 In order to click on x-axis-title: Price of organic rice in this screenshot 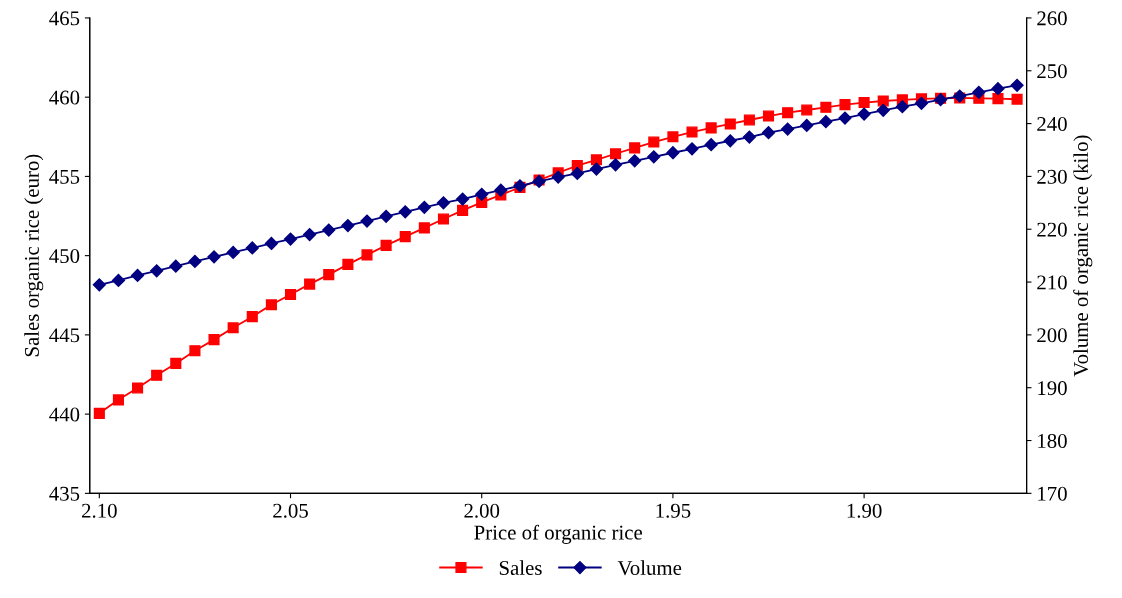, I will do `click(558, 534)`.